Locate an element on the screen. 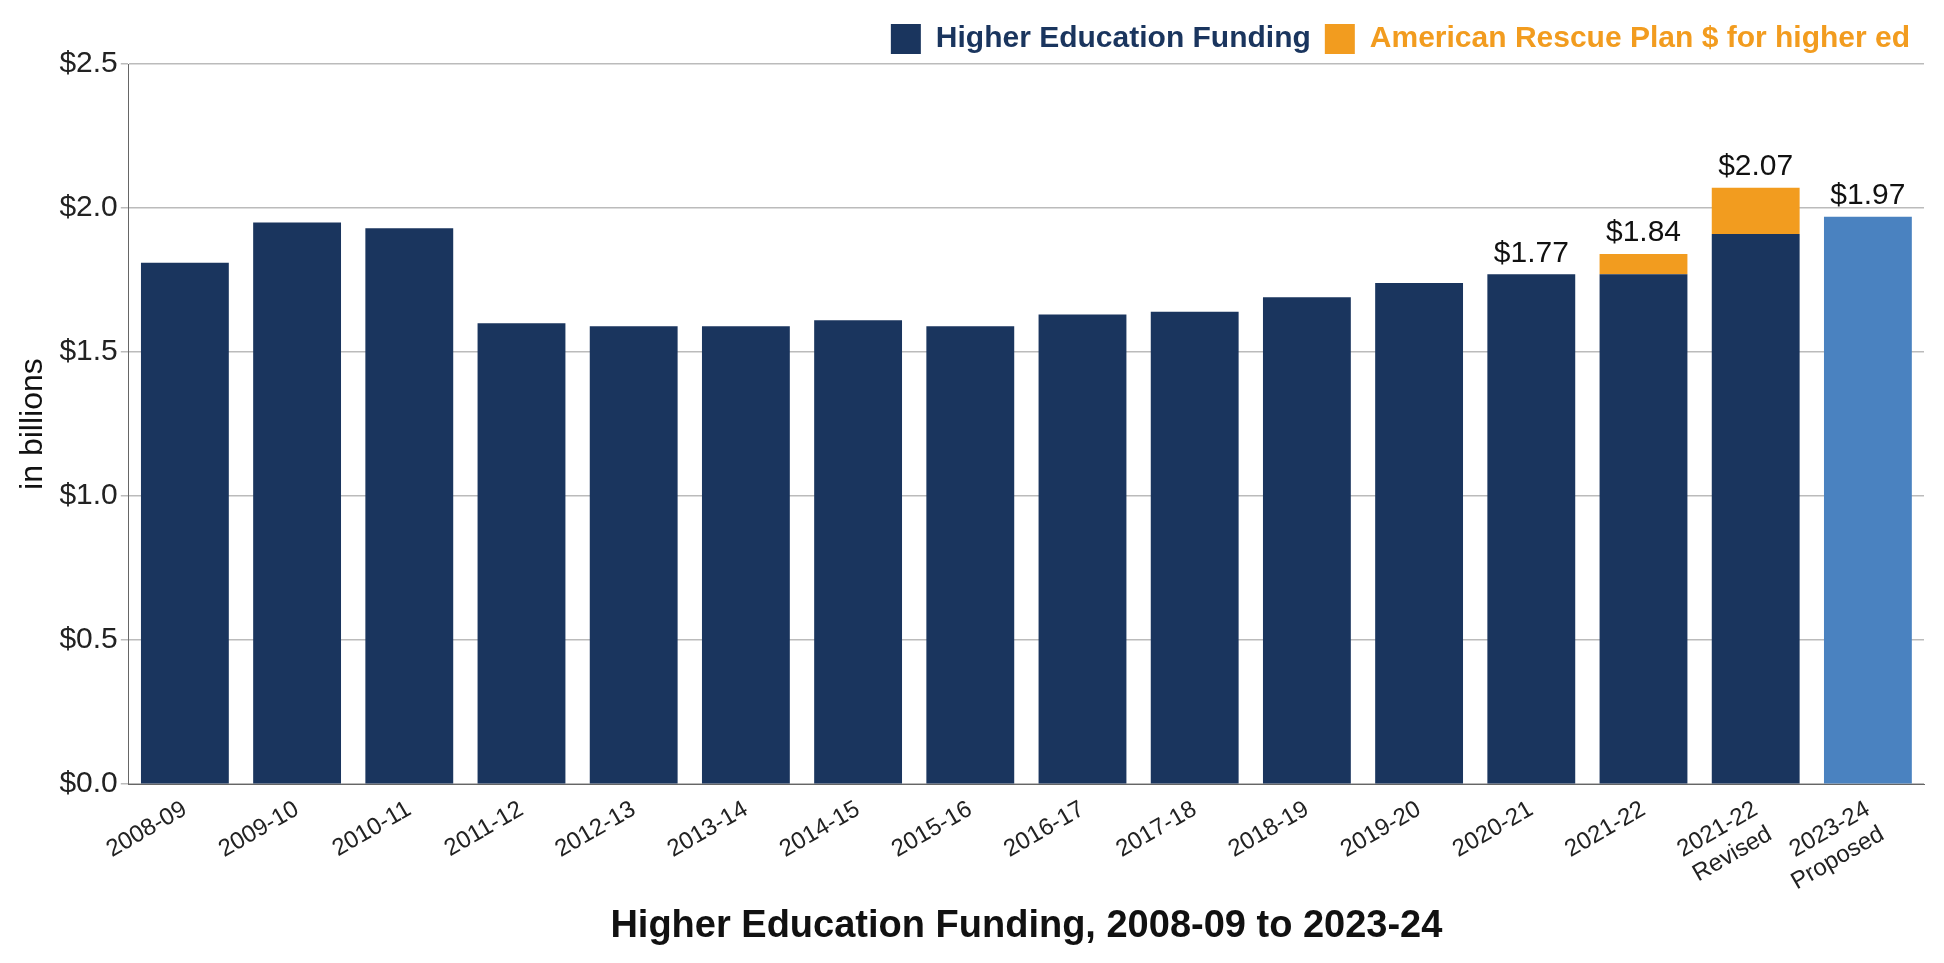  y-tick-label: $0.5 is located at coordinates (88, 638).